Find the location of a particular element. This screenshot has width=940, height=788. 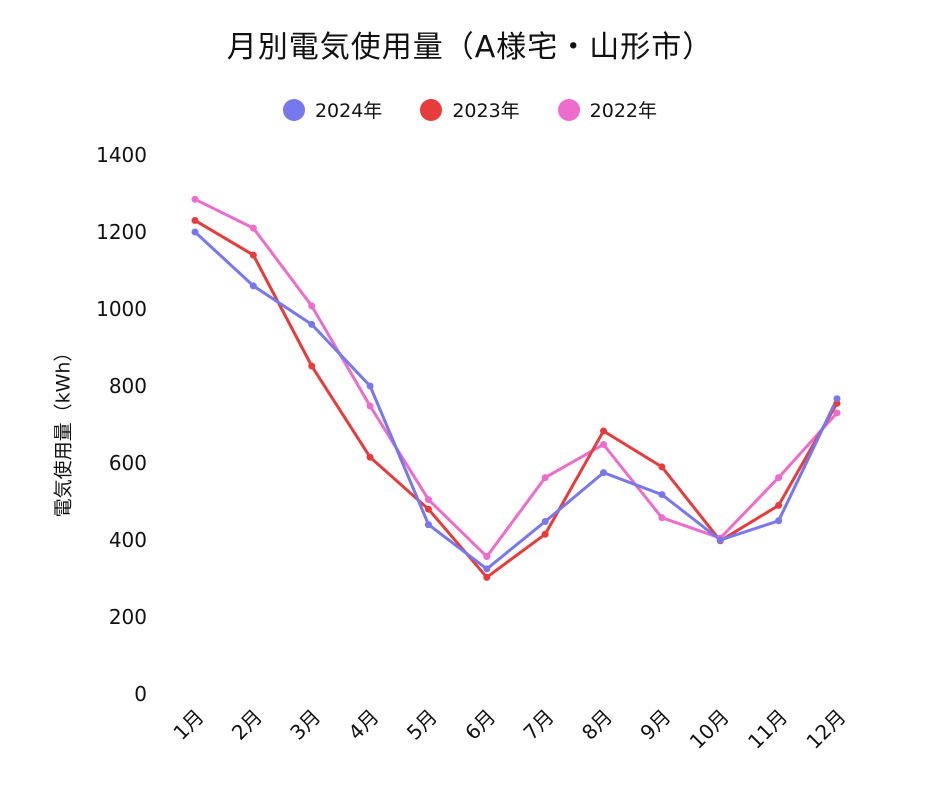

x-tick-label: 9月 is located at coordinates (655, 725).